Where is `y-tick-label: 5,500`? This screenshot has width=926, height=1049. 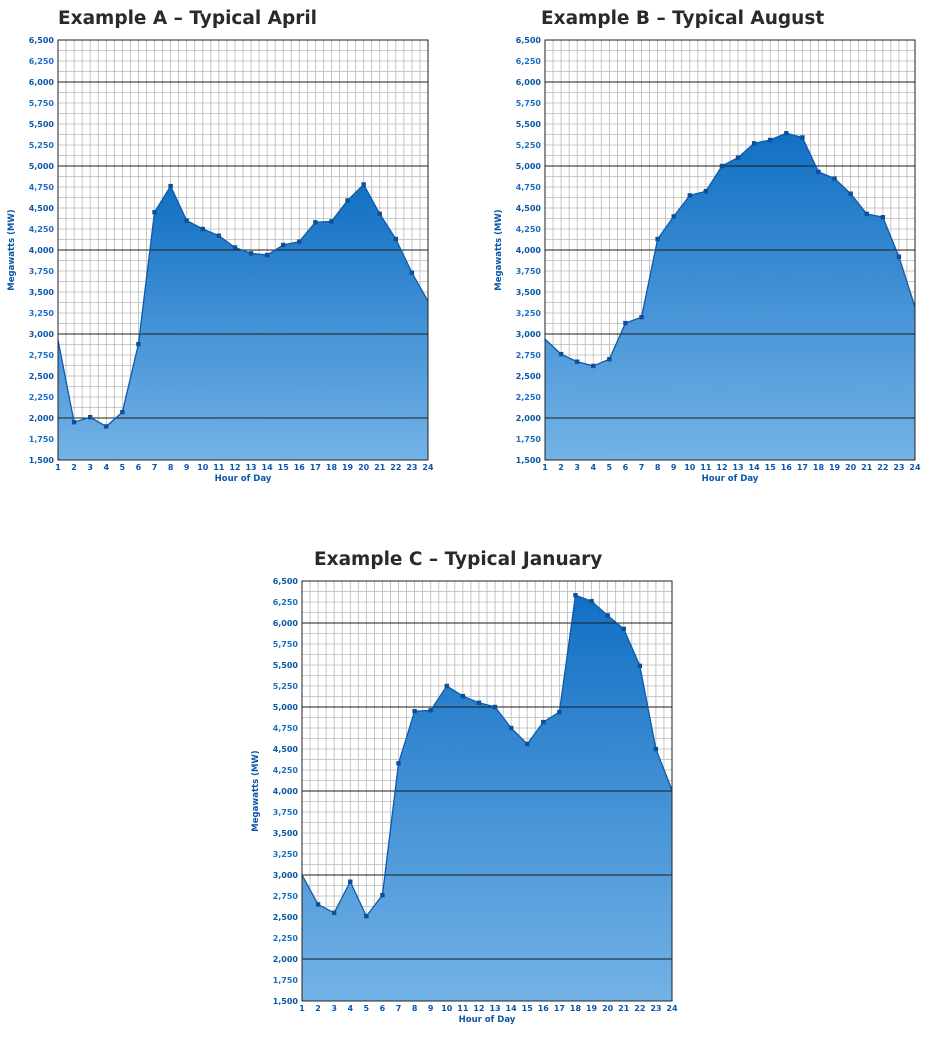 y-tick-label: 5,500 is located at coordinates (42, 124).